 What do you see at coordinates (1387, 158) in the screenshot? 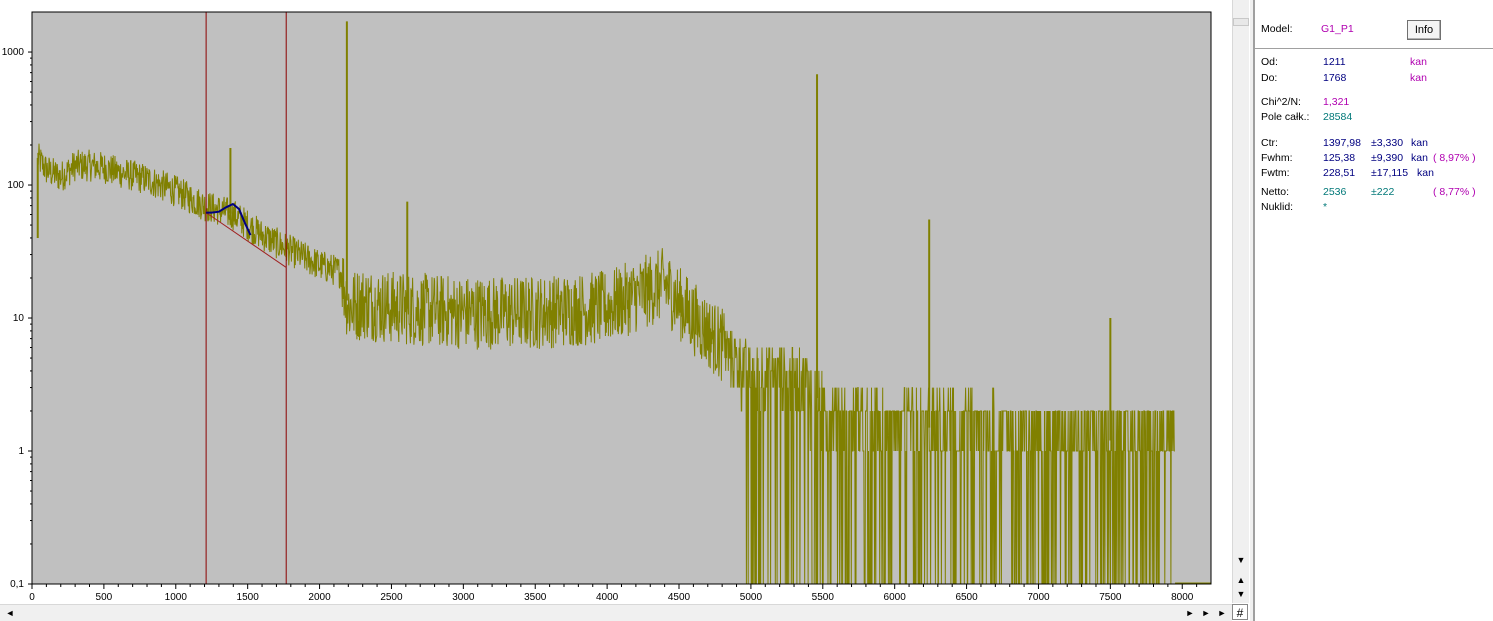
I see `fwhm-error: ±9,390` at bounding box center [1387, 158].